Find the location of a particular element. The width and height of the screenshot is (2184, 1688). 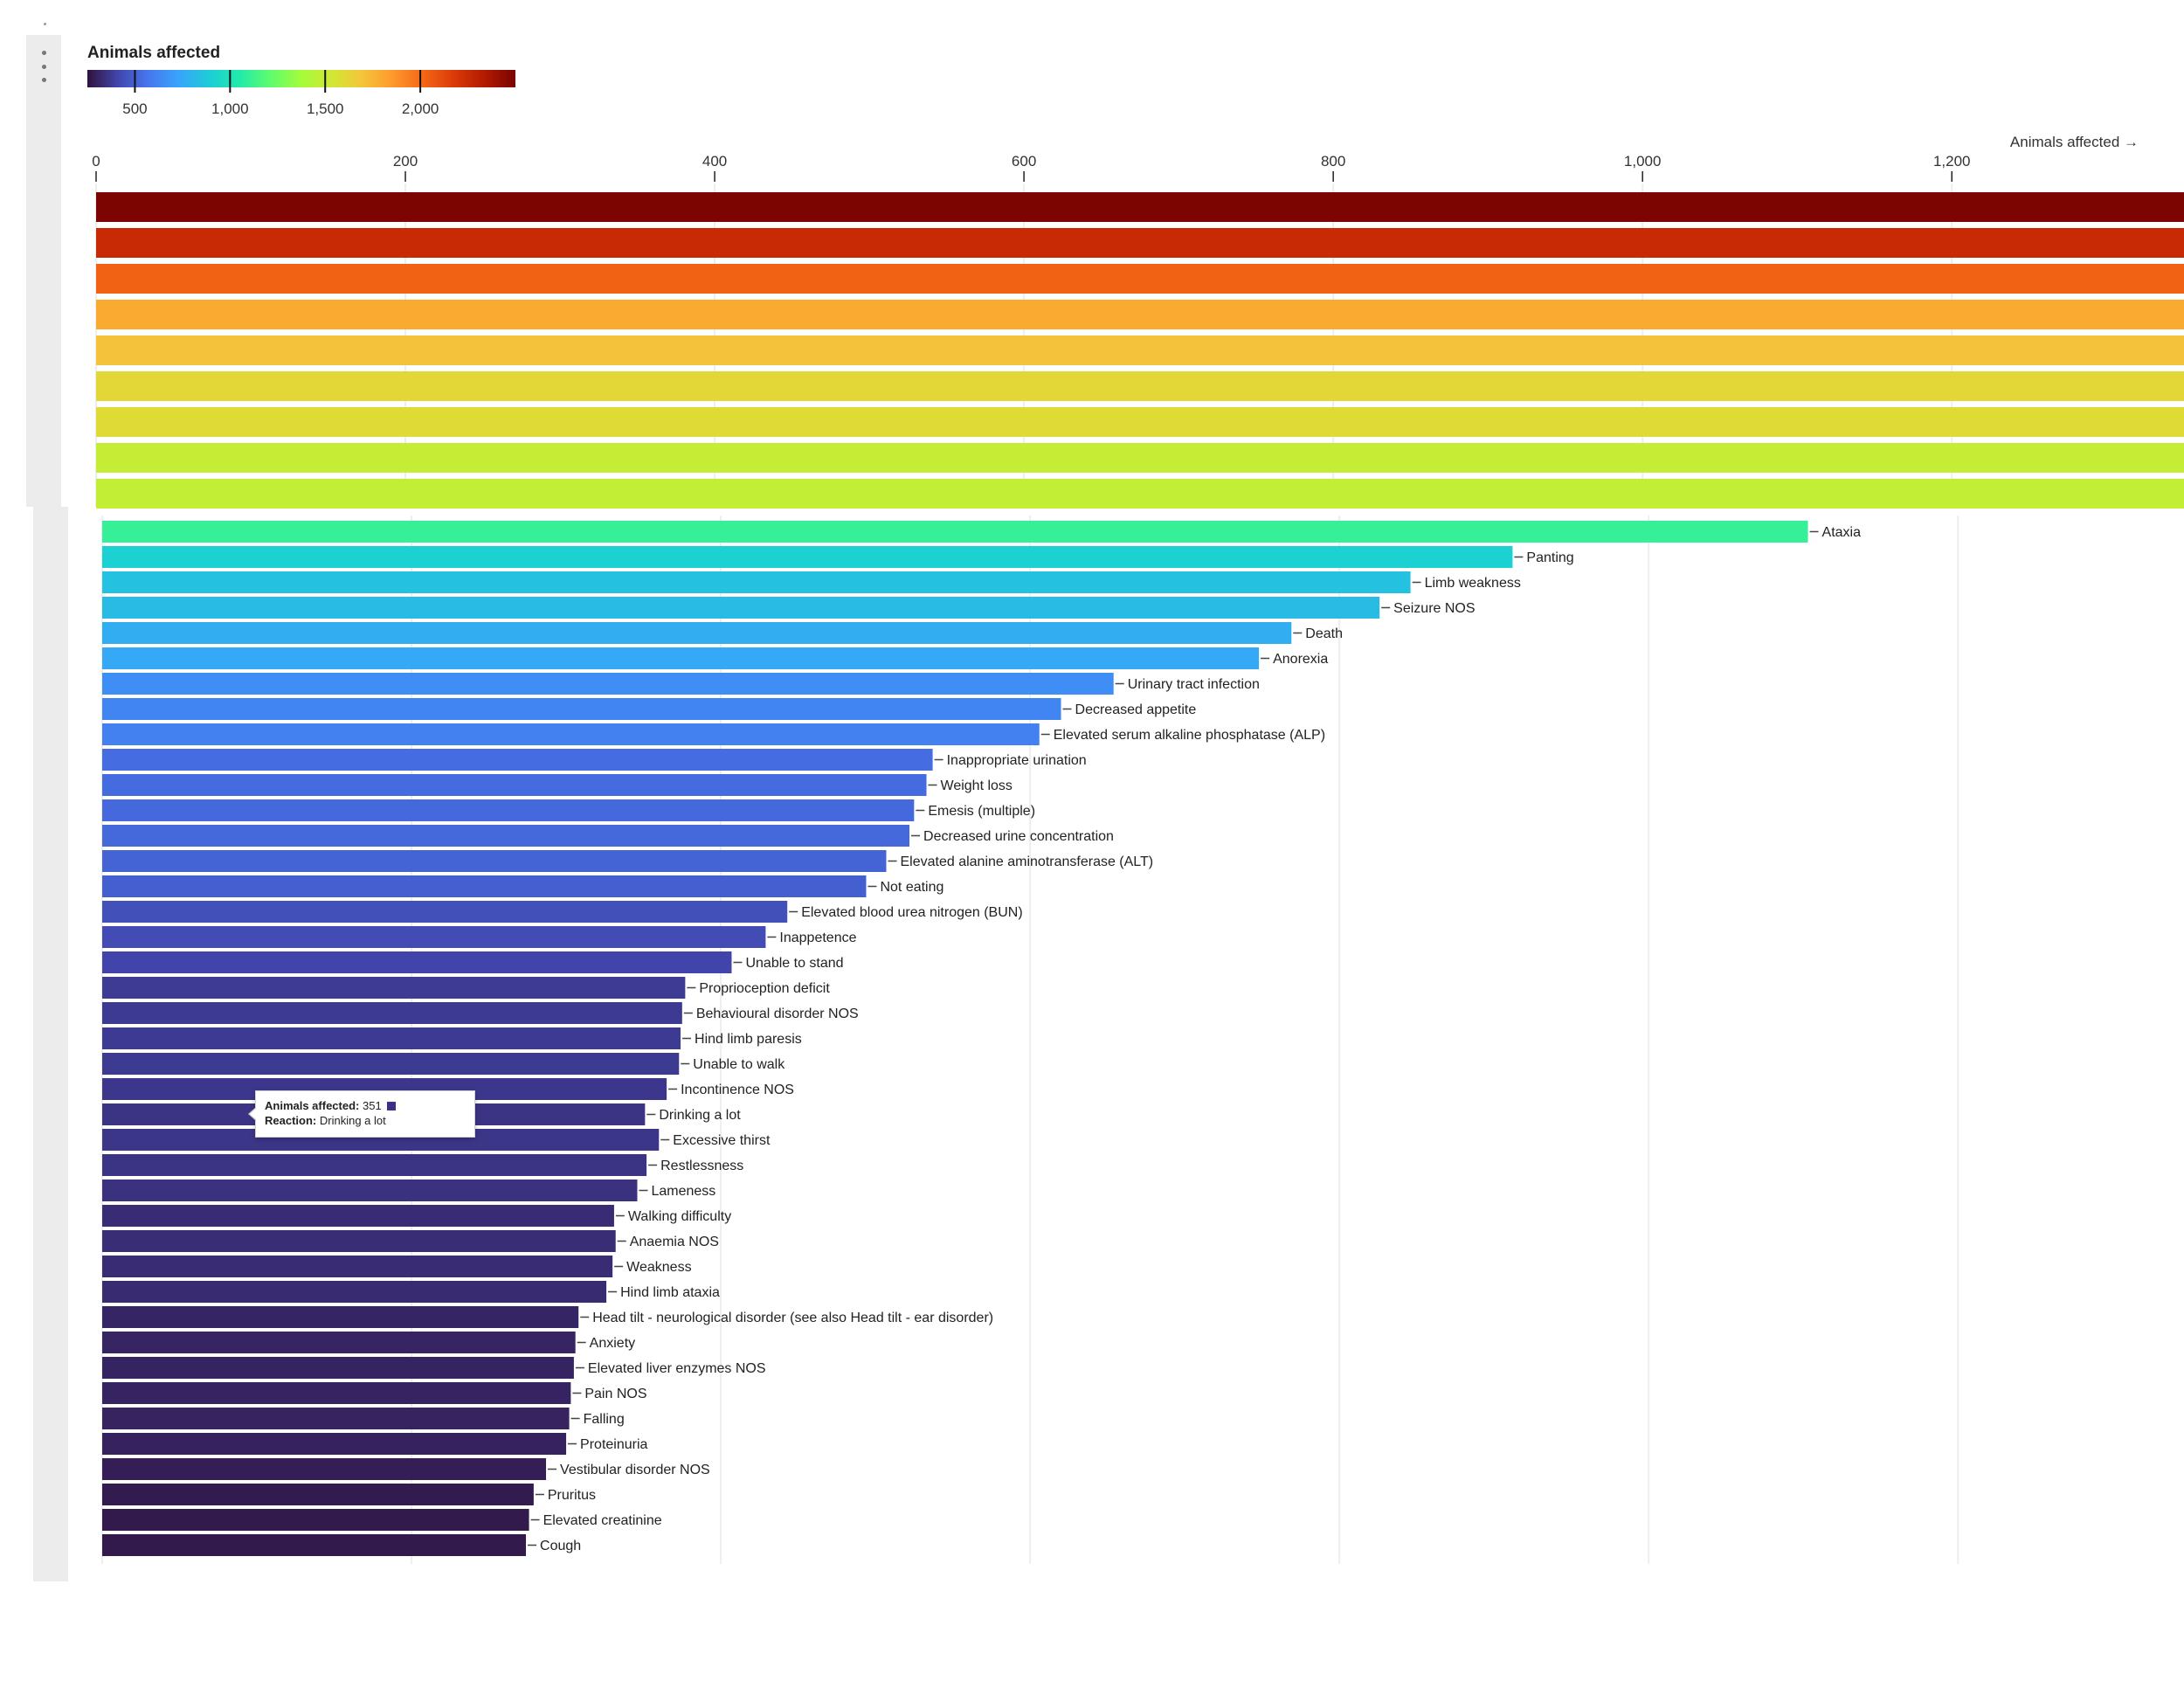

bar-label: Decreased urine concentration is located at coordinates (1018, 836).